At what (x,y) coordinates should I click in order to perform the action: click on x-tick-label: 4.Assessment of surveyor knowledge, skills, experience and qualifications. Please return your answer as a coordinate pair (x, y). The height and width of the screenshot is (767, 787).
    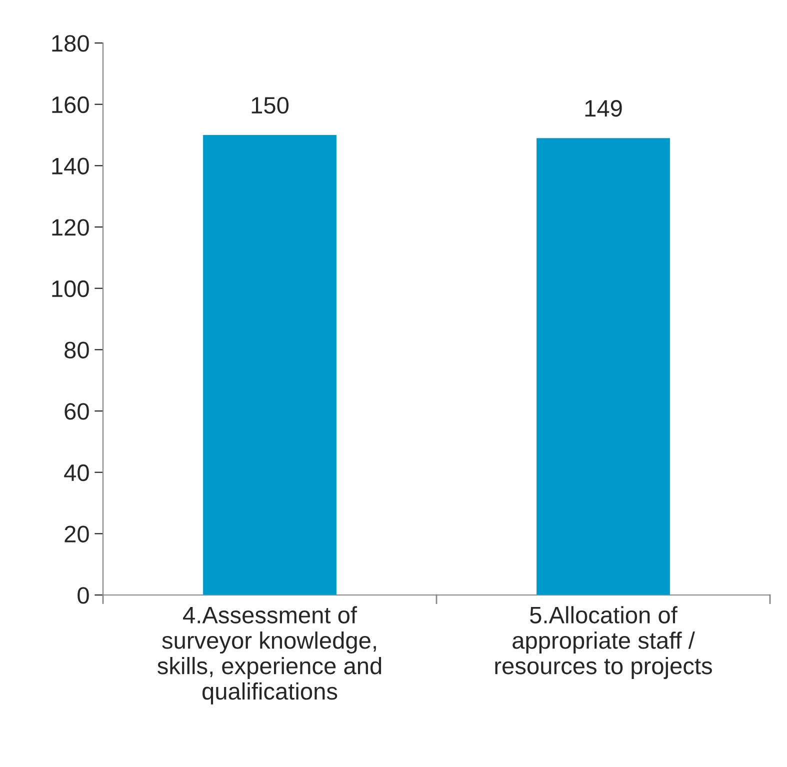
    Looking at the image, I should click on (270, 655).